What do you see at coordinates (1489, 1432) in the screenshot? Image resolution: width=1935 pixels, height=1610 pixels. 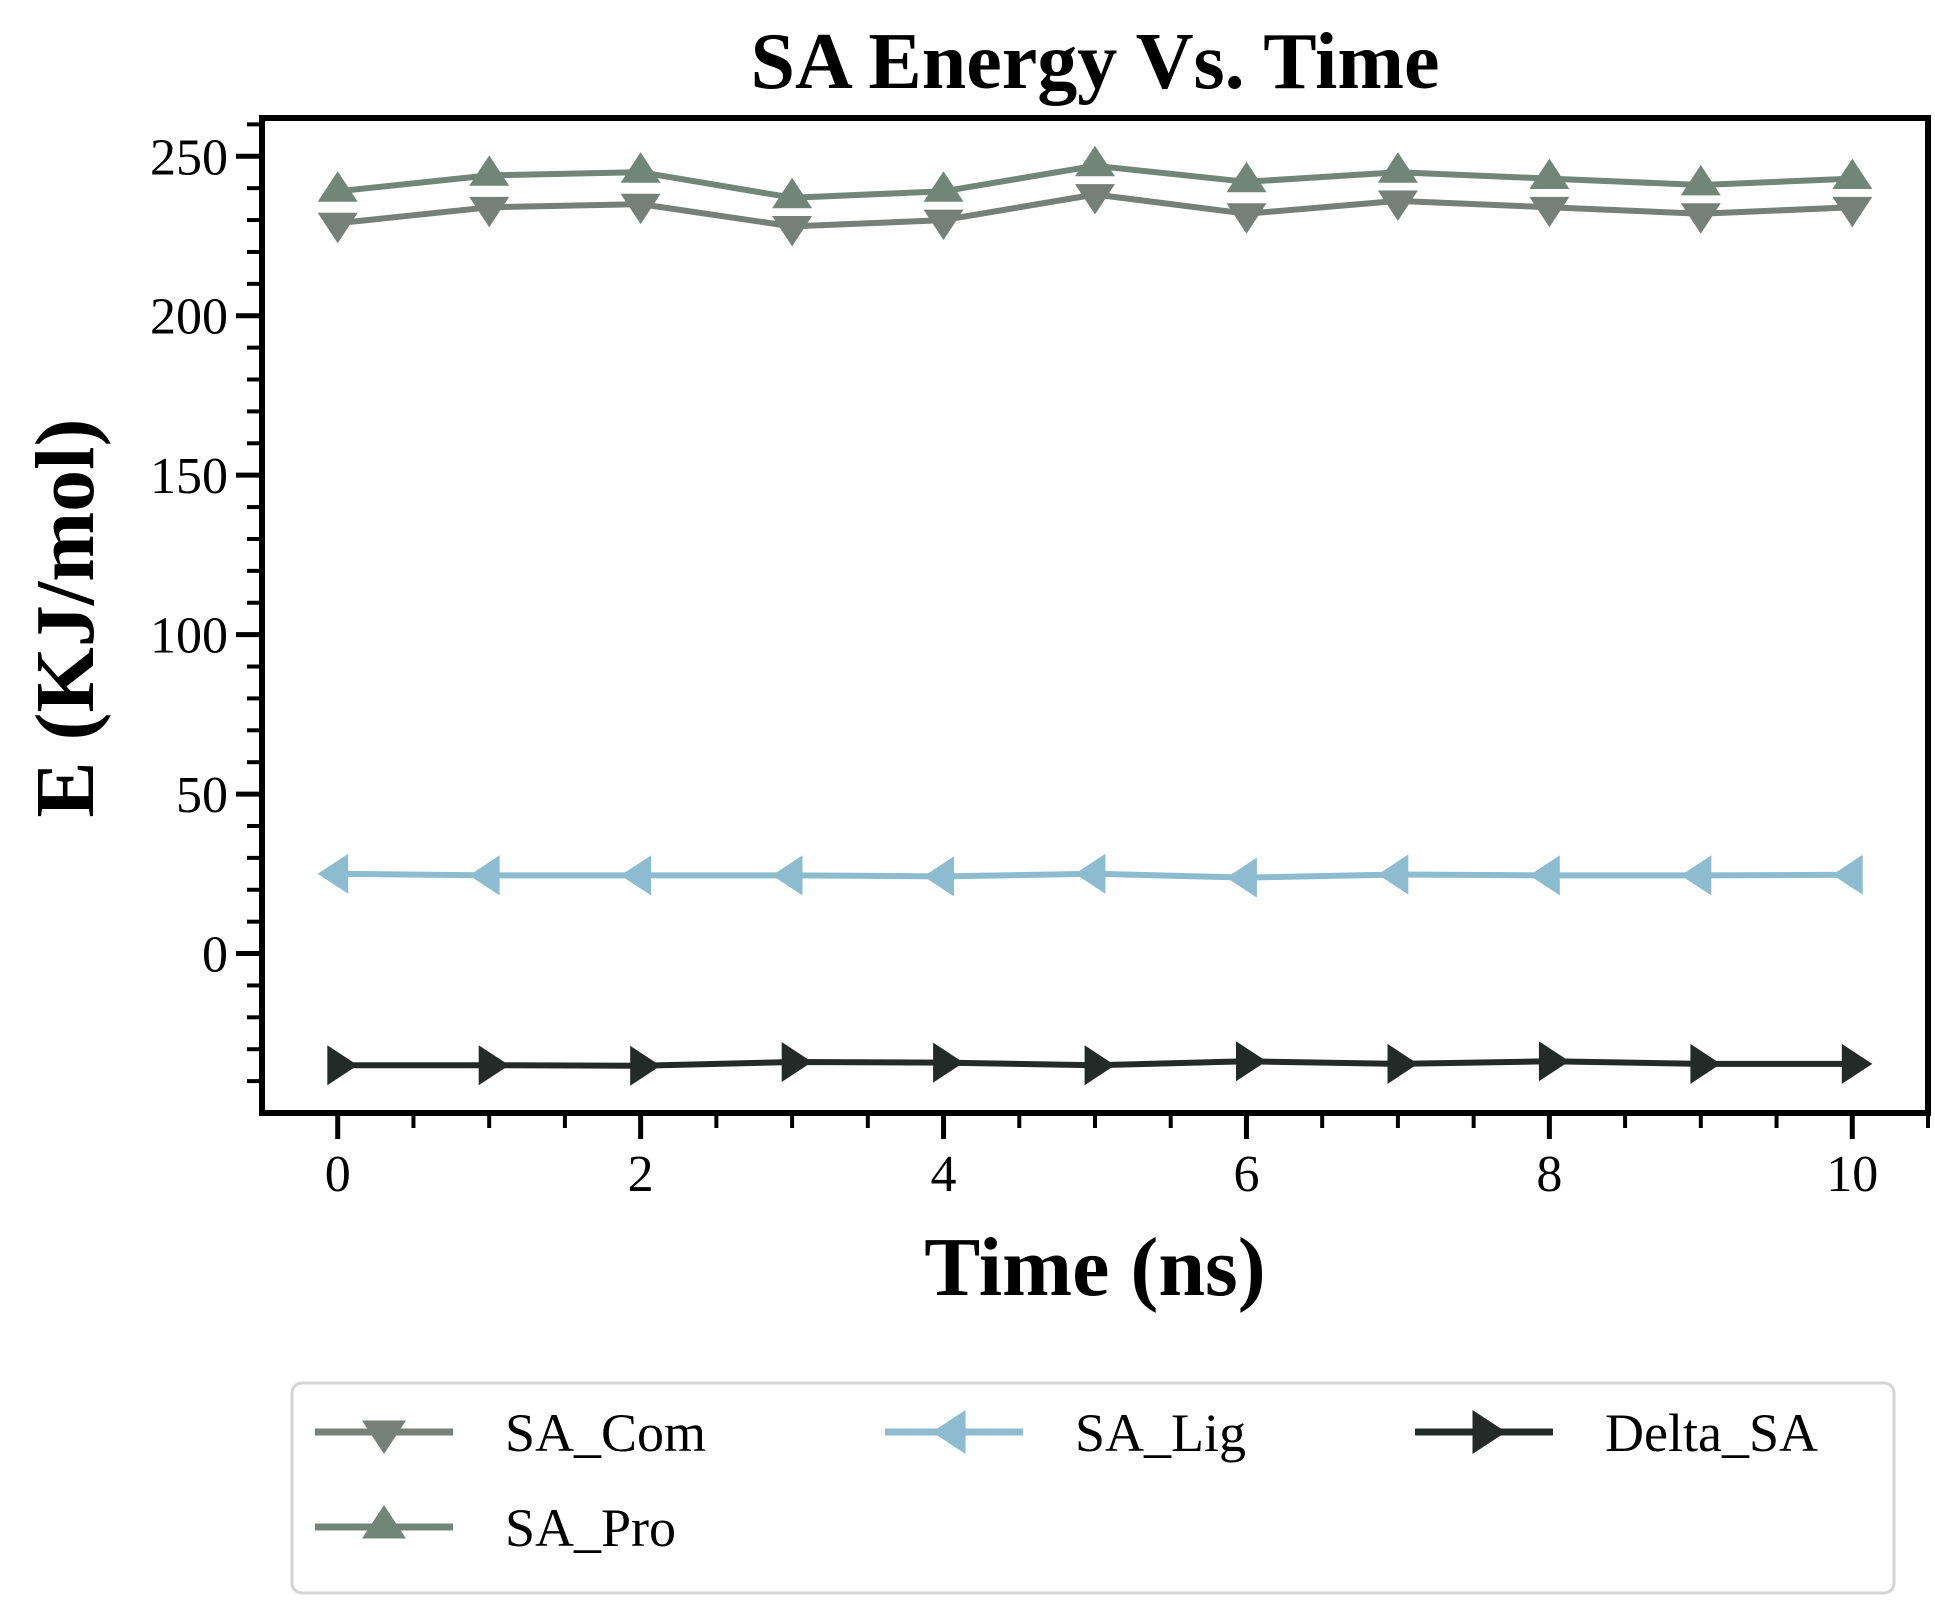 I see `legend-marker-delta-sa` at bounding box center [1489, 1432].